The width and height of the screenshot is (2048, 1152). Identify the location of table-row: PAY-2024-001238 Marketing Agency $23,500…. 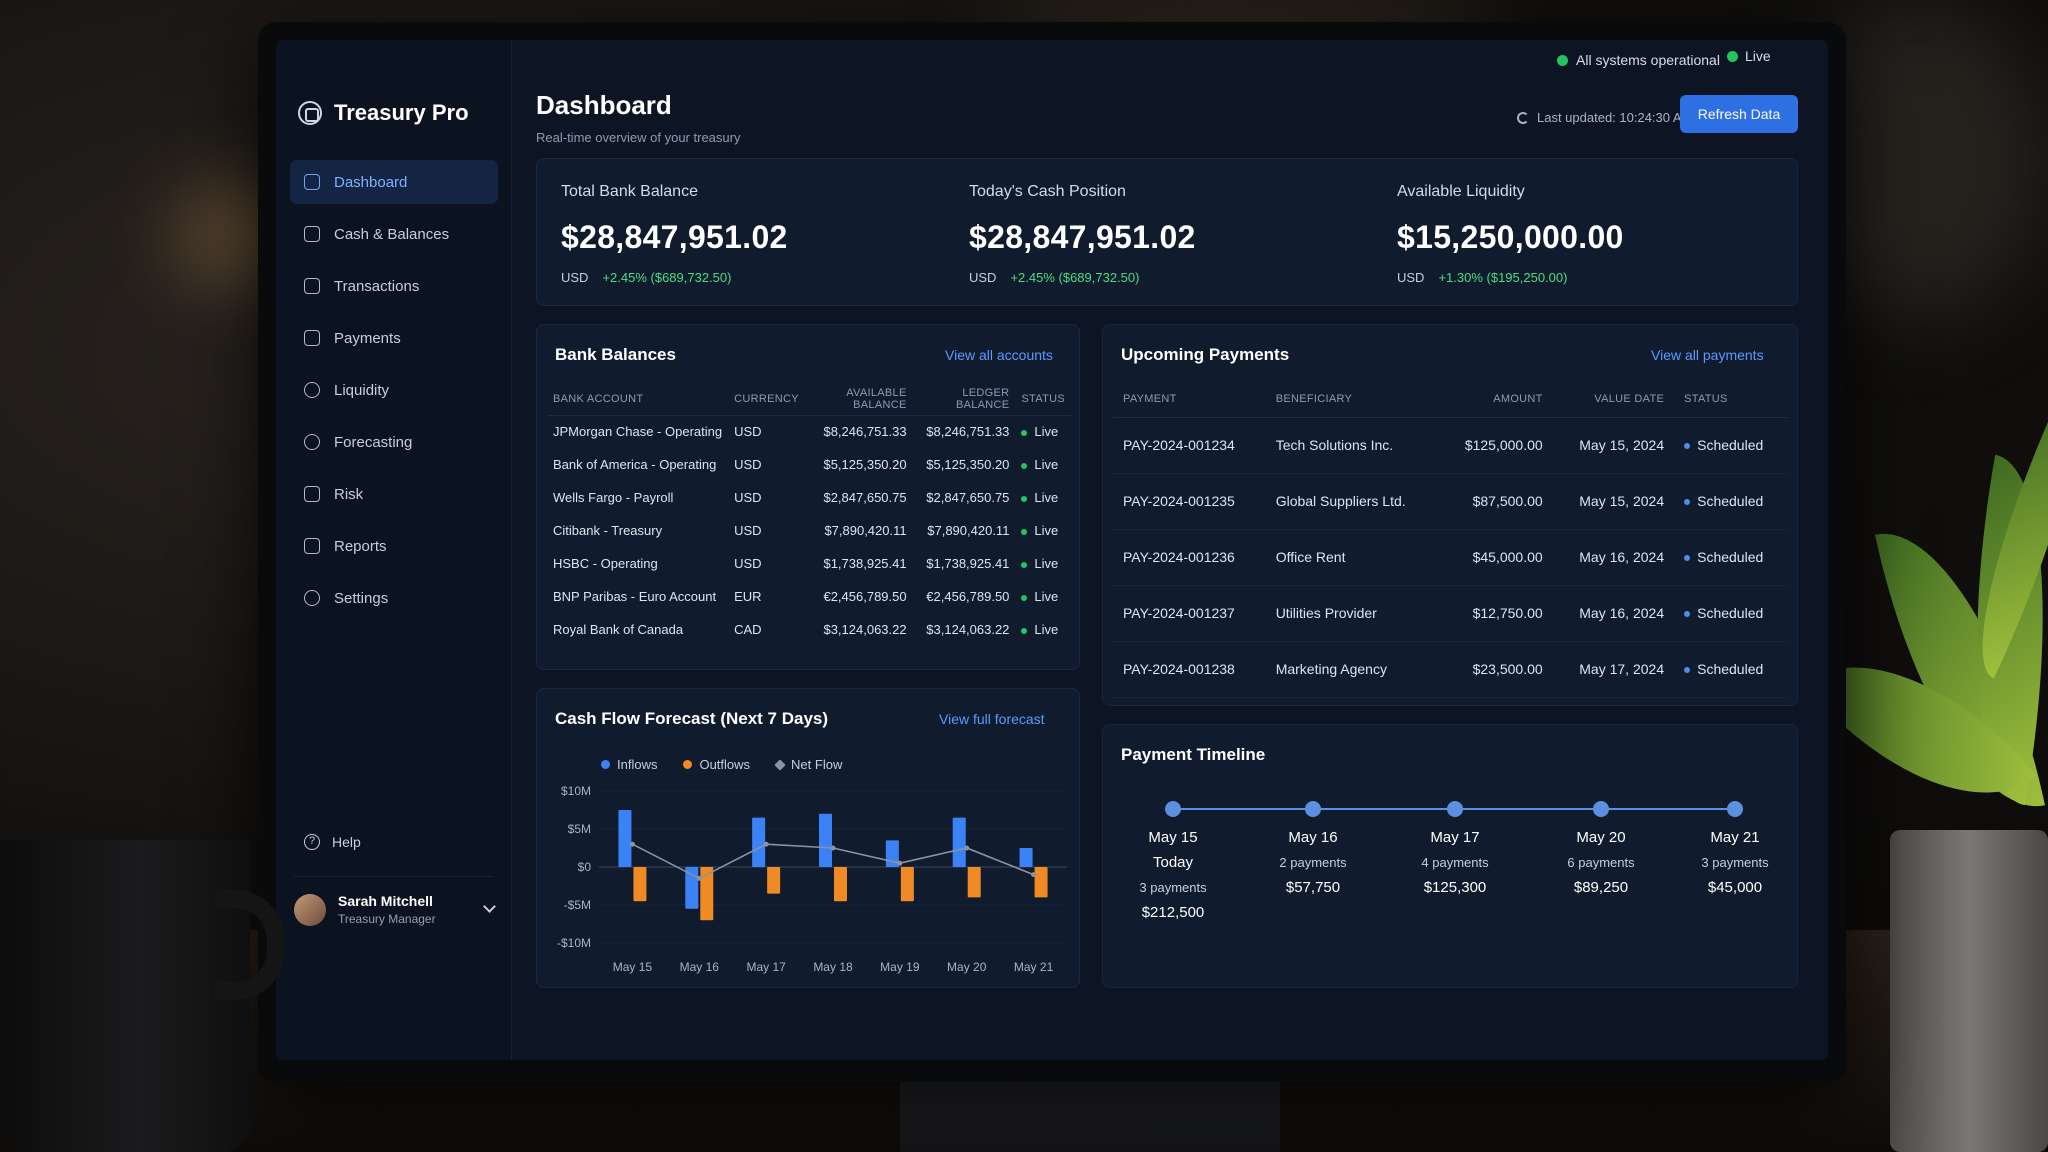
(1451, 669).